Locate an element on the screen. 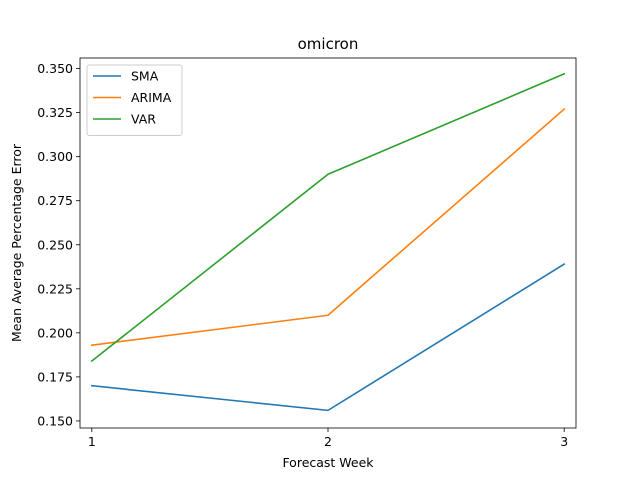 This screenshot has height=480, width=640. y-tick-label: 0.325 is located at coordinates (55, 112).